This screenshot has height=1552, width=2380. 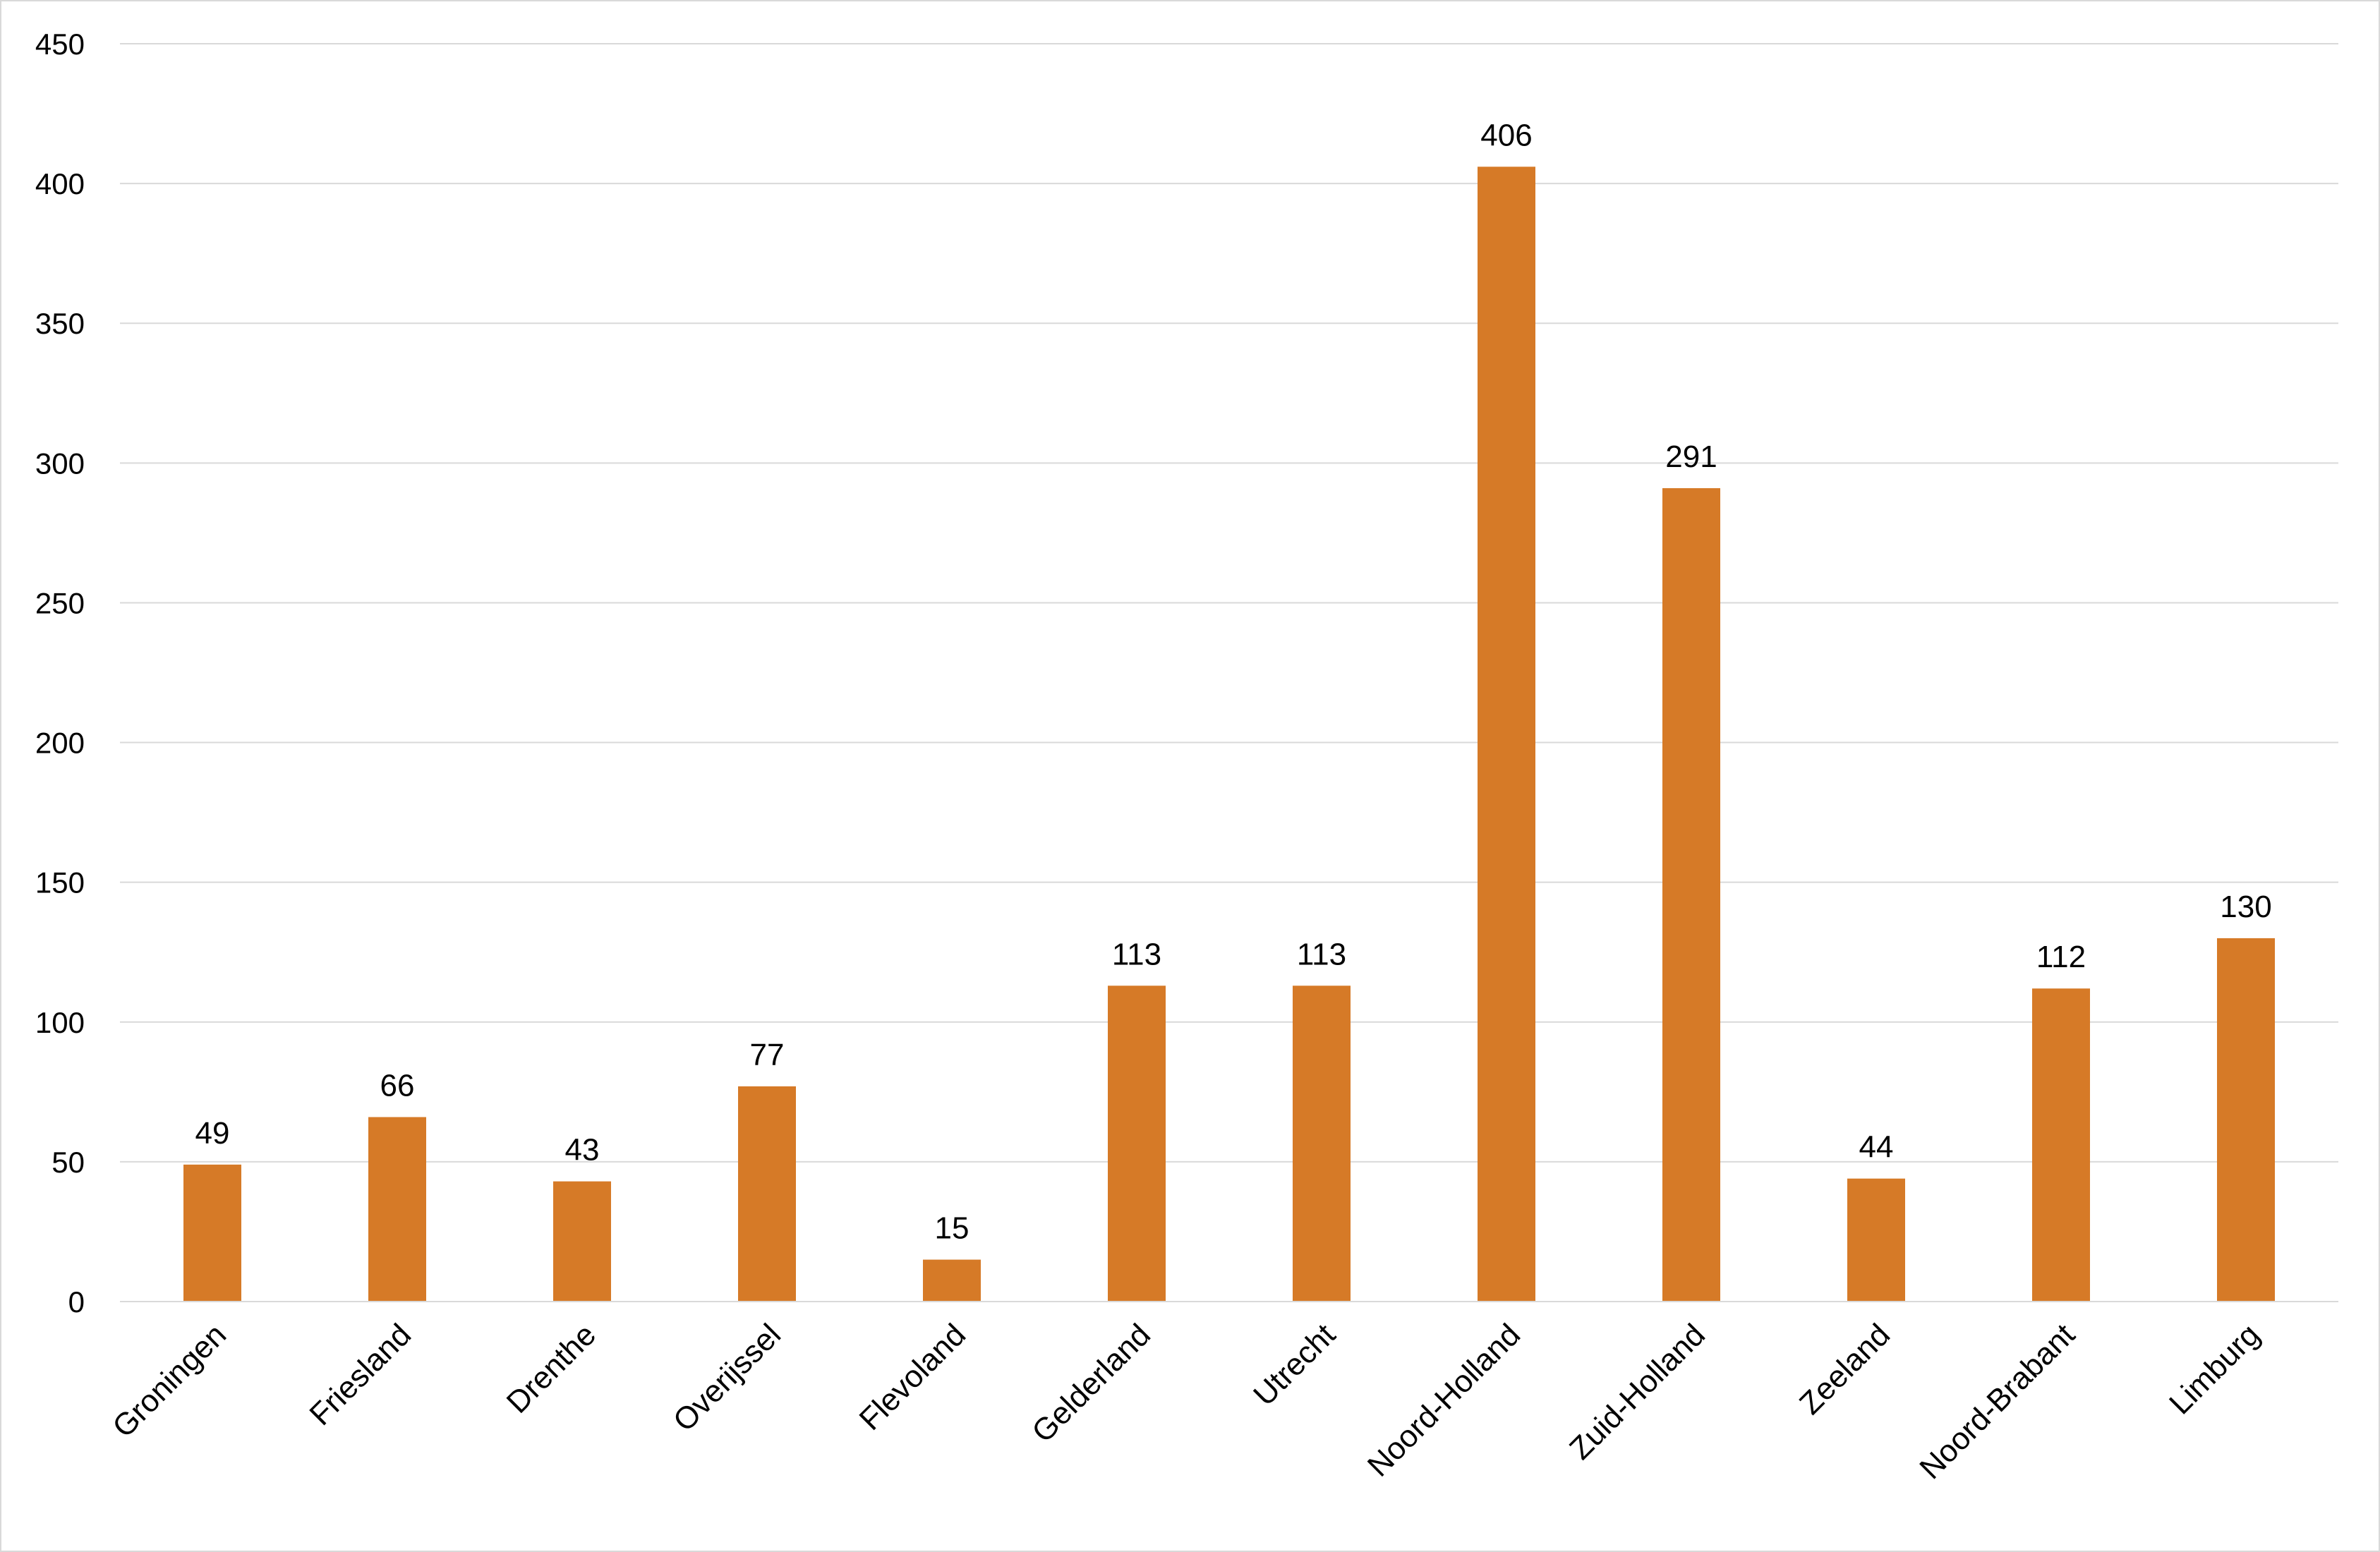 What do you see at coordinates (60, 602) in the screenshot?
I see `y-tick-label: 250` at bounding box center [60, 602].